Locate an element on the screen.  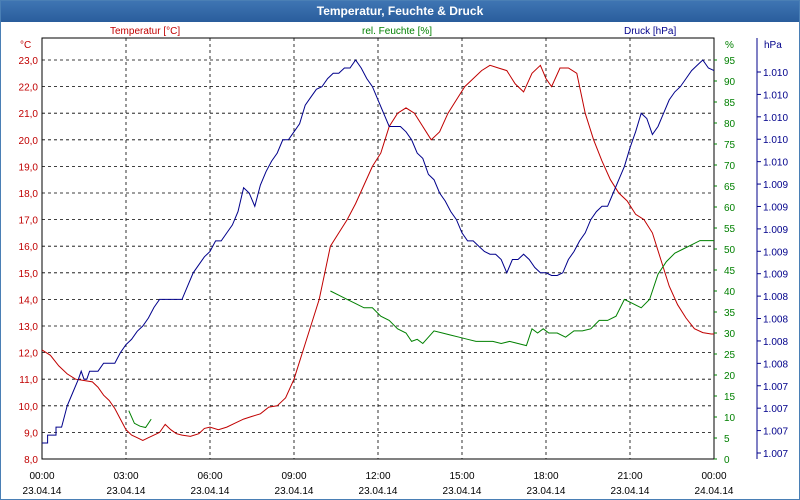
x-tick-time: 15:00 is located at coordinates (461, 476).